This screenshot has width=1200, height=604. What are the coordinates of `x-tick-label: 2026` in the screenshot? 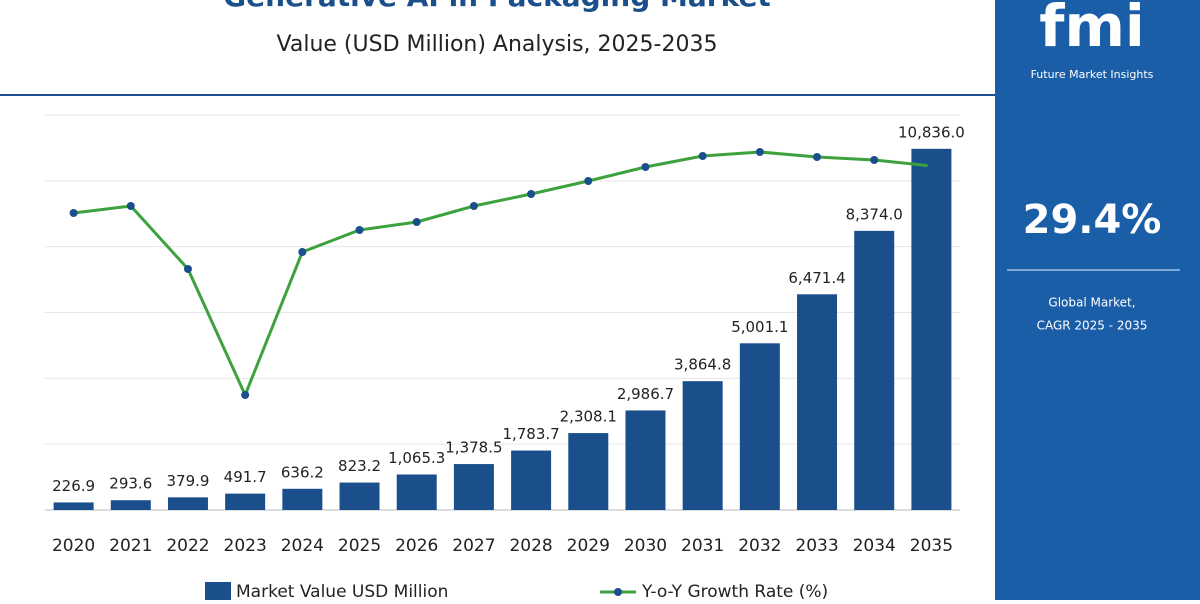 It's located at (416, 546).